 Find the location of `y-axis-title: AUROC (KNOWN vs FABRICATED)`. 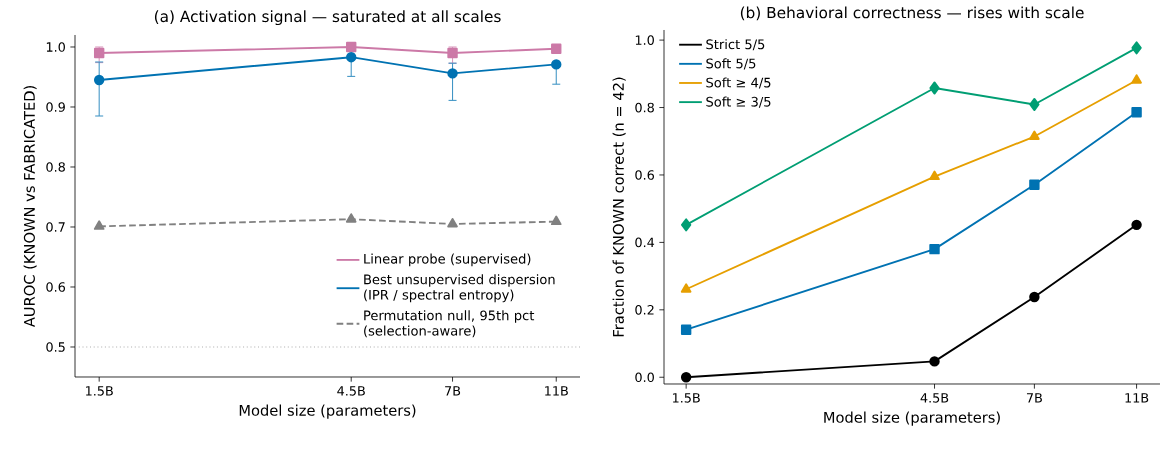

y-axis-title: AUROC (KNOWN vs FABRICATED) is located at coordinates (30, 207).